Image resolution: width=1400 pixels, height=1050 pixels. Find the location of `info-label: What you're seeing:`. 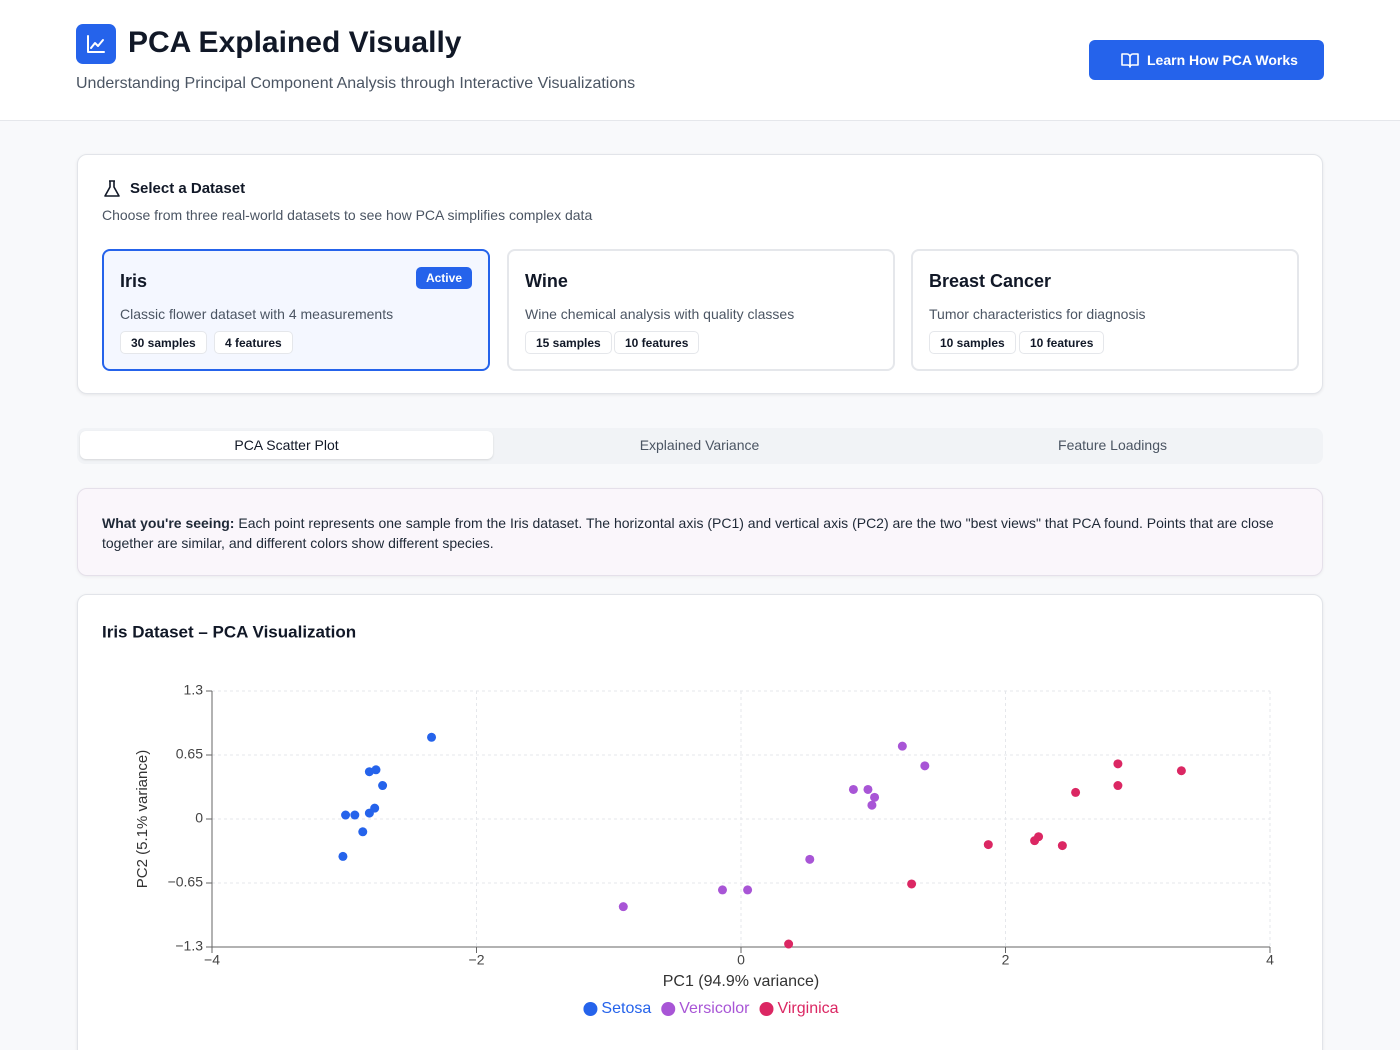

info-label: What you're seeing: is located at coordinates (168, 523).